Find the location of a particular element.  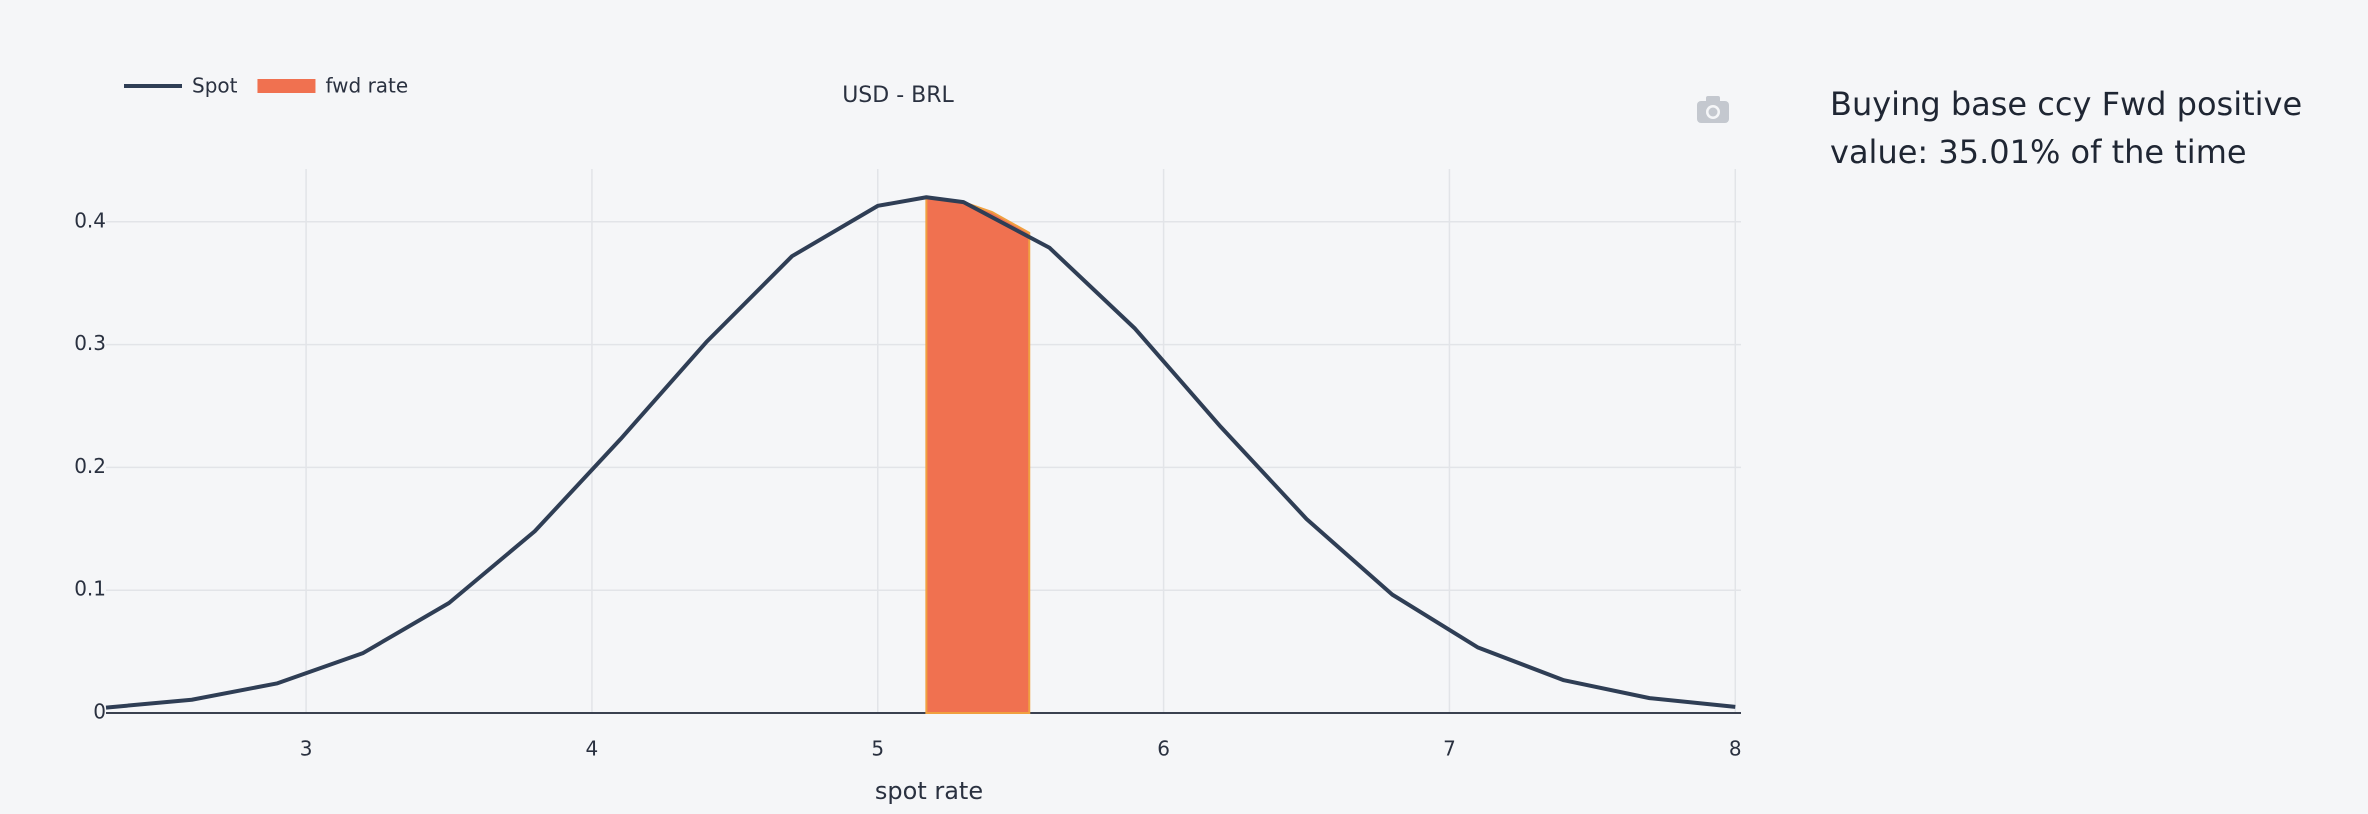

x-tick-label: 6 is located at coordinates (1163, 749).